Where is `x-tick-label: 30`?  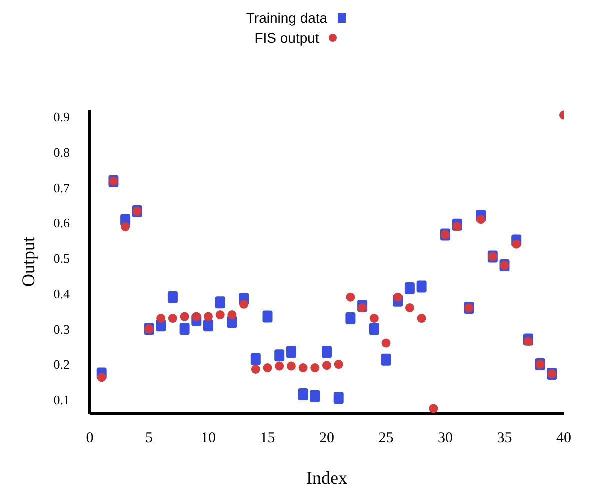 x-tick-label: 30 is located at coordinates (445, 438).